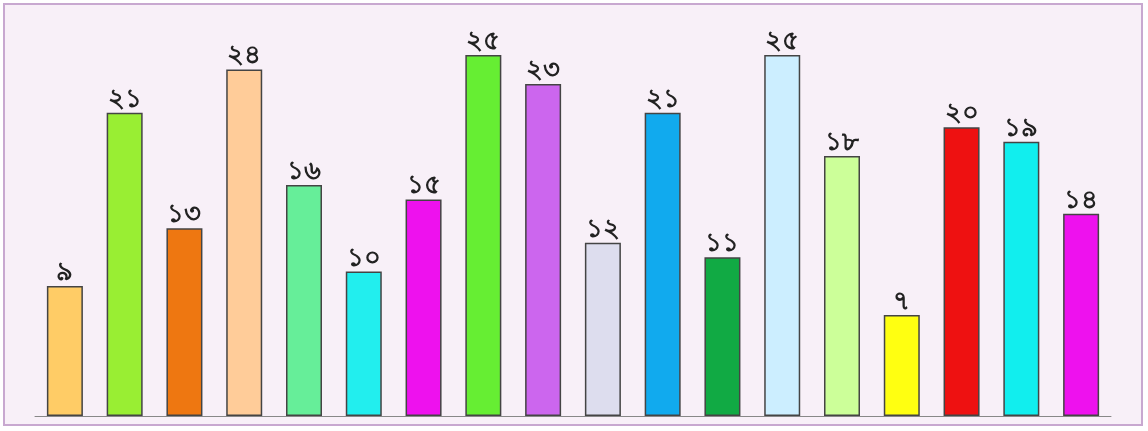 The image size is (1148, 431). What do you see at coordinates (902, 299) in the screenshot?
I see `data-label: ৭` at bounding box center [902, 299].